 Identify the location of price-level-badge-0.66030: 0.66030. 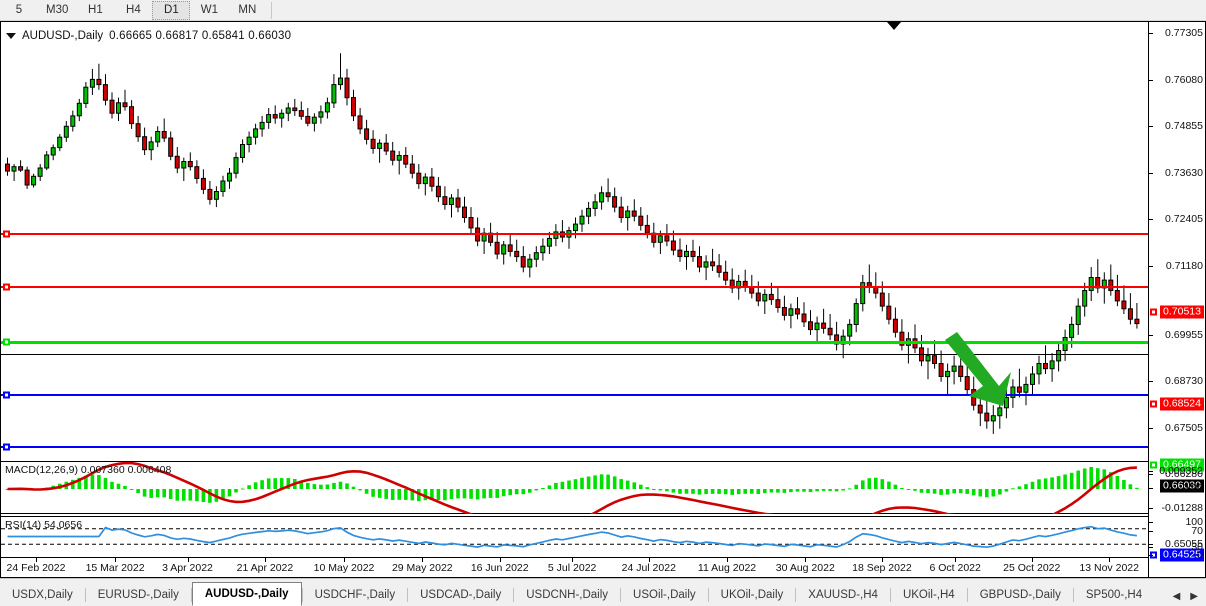
(1182, 486).